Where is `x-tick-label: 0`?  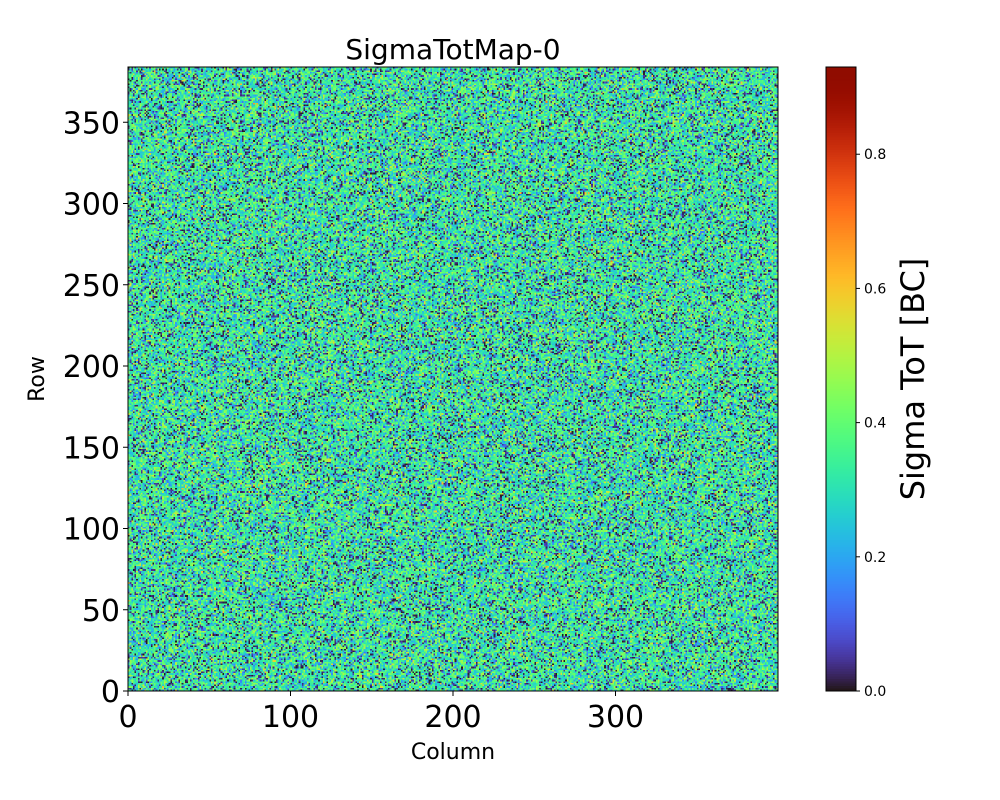 x-tick-label: 0 is located at coordinates (127, 717).